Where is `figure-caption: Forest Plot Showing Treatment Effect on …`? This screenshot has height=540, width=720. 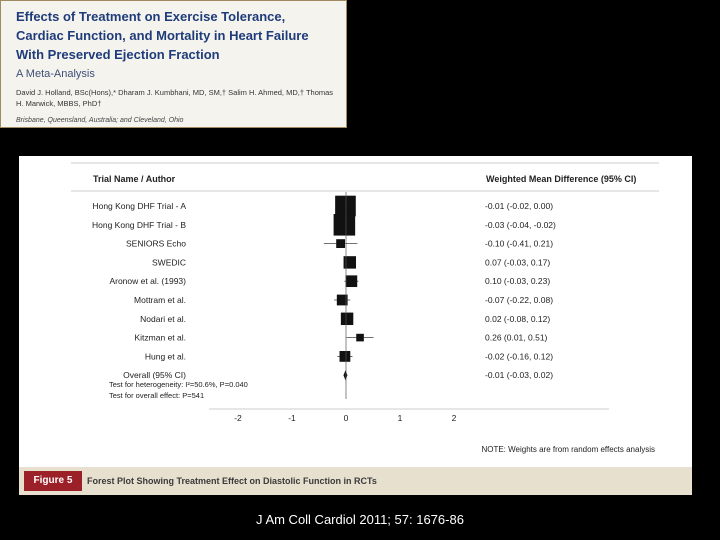
figure-caption: Forest Plot Showing Treatment Effect on … is located at coordinates (232, 481).